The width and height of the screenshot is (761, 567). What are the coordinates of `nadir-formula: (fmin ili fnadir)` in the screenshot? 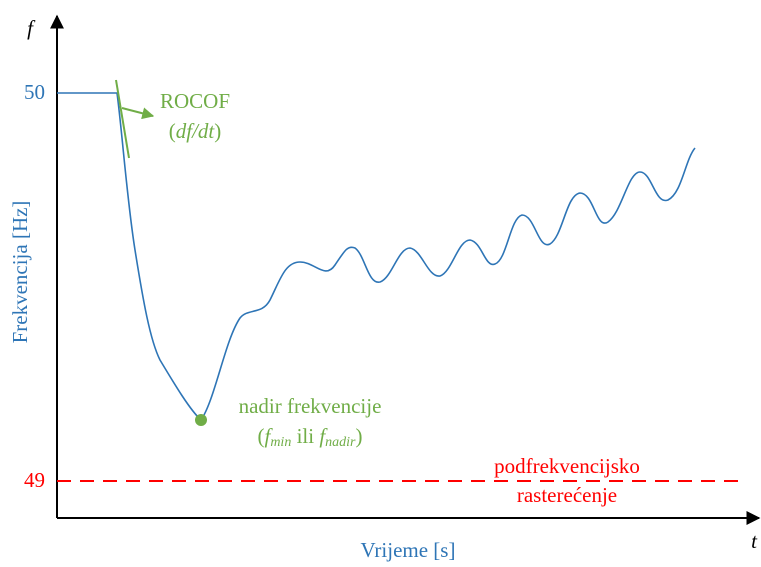 It's located at (309, 437).